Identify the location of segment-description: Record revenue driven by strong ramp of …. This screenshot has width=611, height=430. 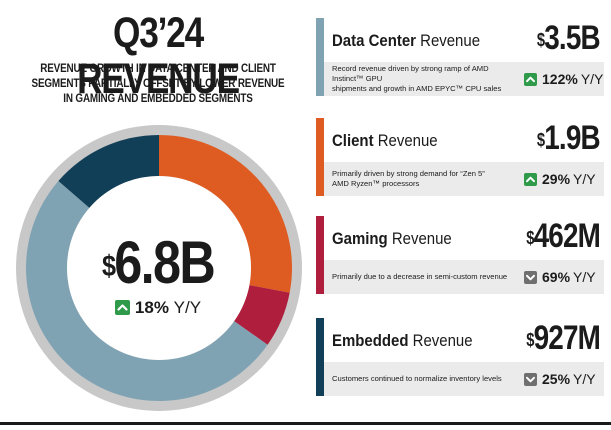
(420, 79).